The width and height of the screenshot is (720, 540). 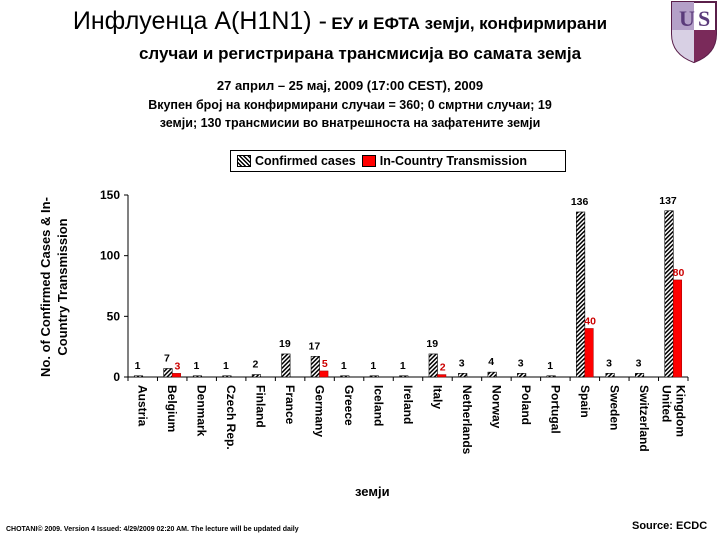 I want to click on x-tick-label-line: Finland, so click(x=261, y=406).